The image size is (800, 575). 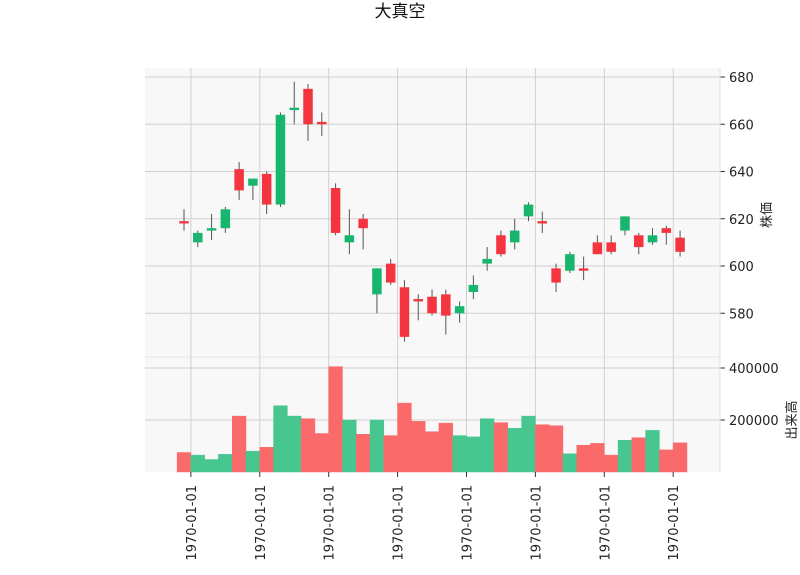 I want to click on price-axis-label: 株価, so click(x=767, y=215).